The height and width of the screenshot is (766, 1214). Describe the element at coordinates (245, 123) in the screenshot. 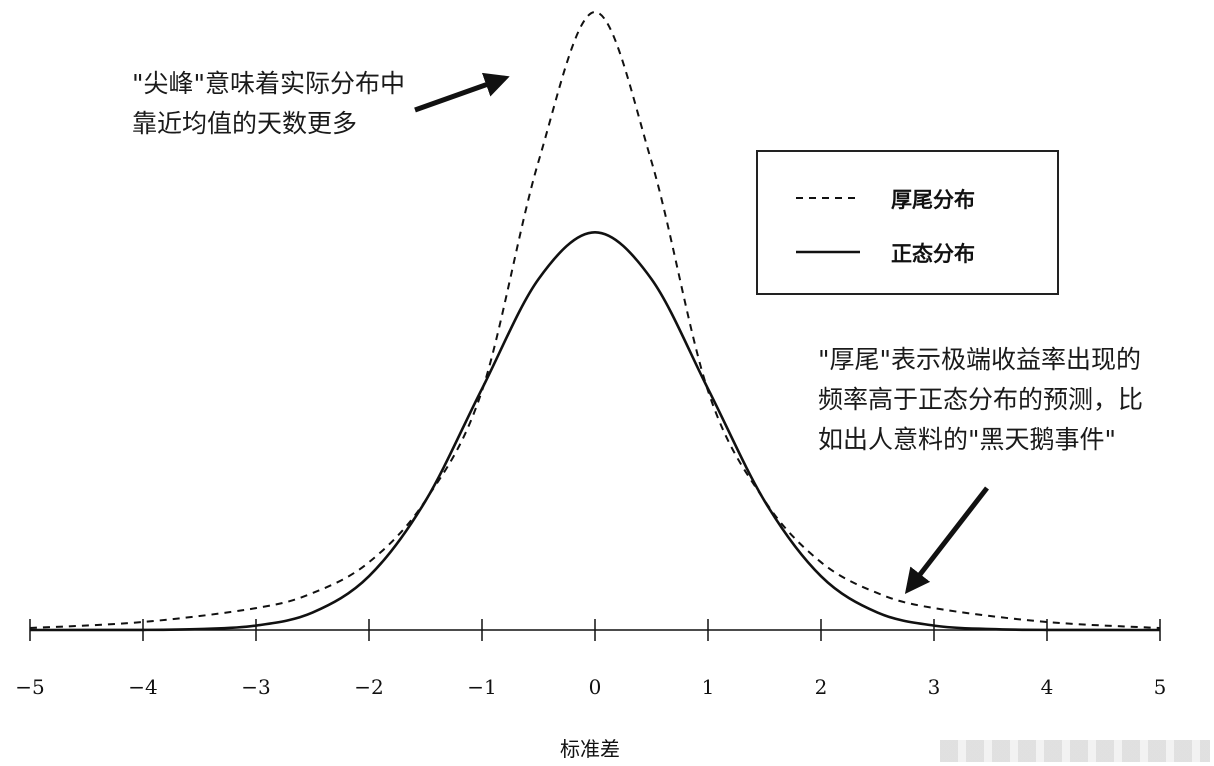

I see `annotation-peak-line-2: 靠近均值的天数更多` at that location.